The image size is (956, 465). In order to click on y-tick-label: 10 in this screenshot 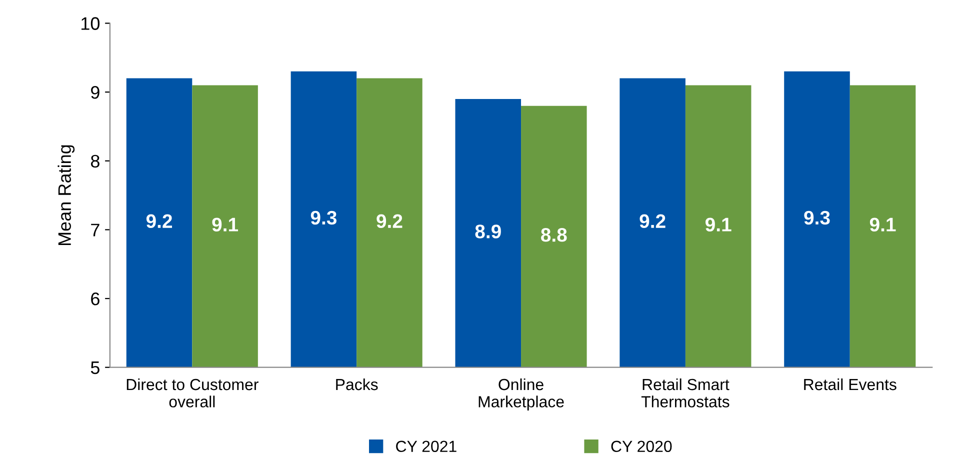, I will do `click(91, 23)`.